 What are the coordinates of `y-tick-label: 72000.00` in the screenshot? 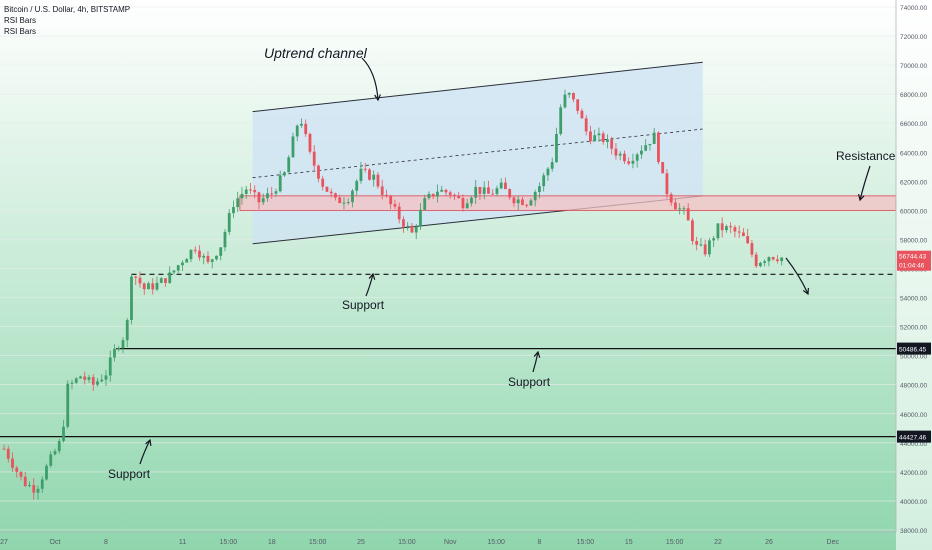 It's located at (913, 37).